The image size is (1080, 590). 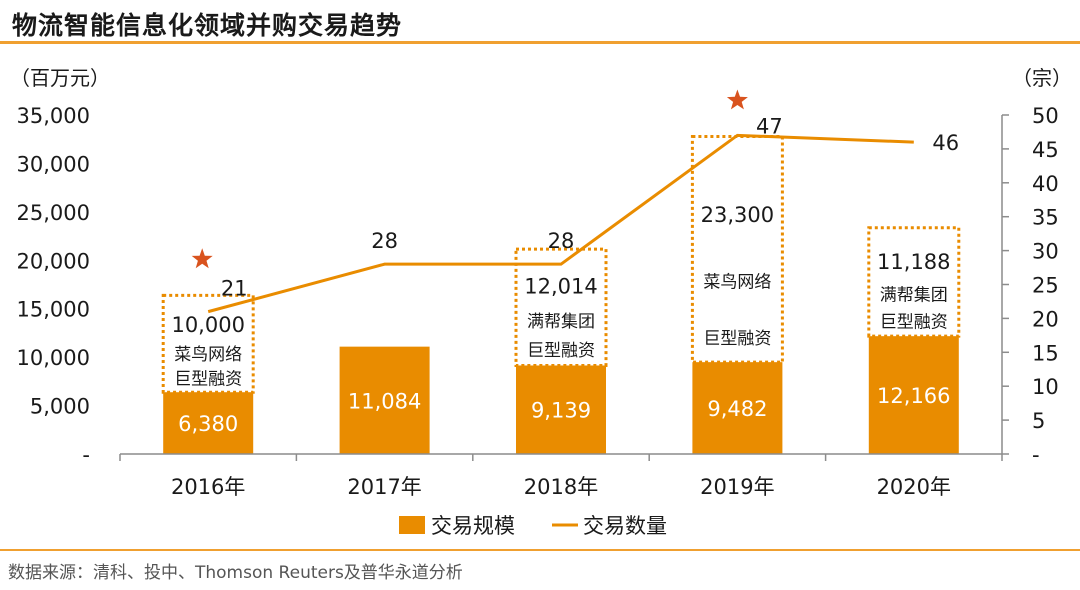 What do you see at coordinates (53, 116) in the screenshot?
I see `left-axis-tick-label: 35,000` at bounding box center [53, 116].